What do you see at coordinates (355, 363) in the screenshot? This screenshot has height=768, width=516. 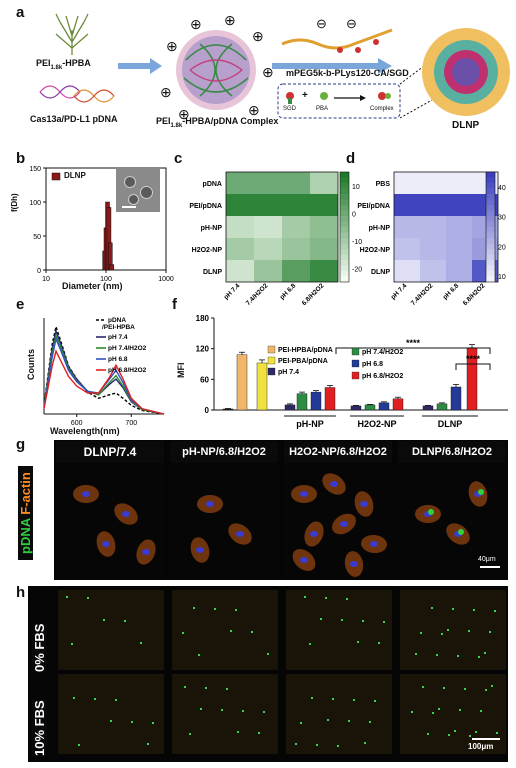 I see `f-legend-swatch` at bounding box center [355, 363].